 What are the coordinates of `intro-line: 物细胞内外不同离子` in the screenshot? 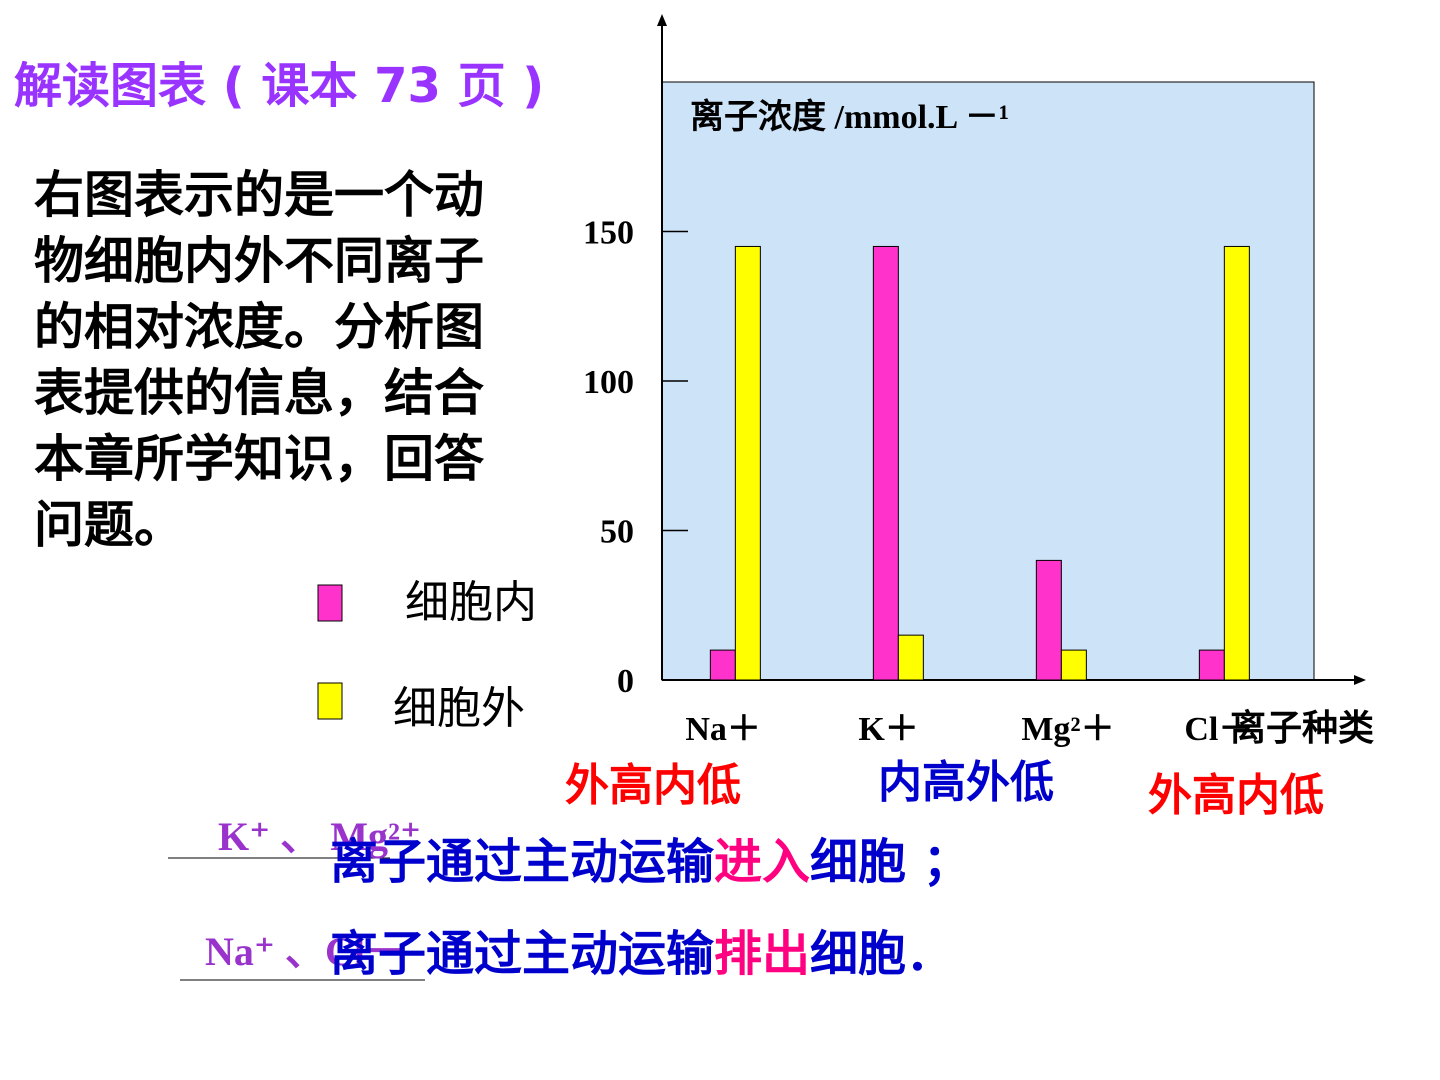 It's located at (259, 261).